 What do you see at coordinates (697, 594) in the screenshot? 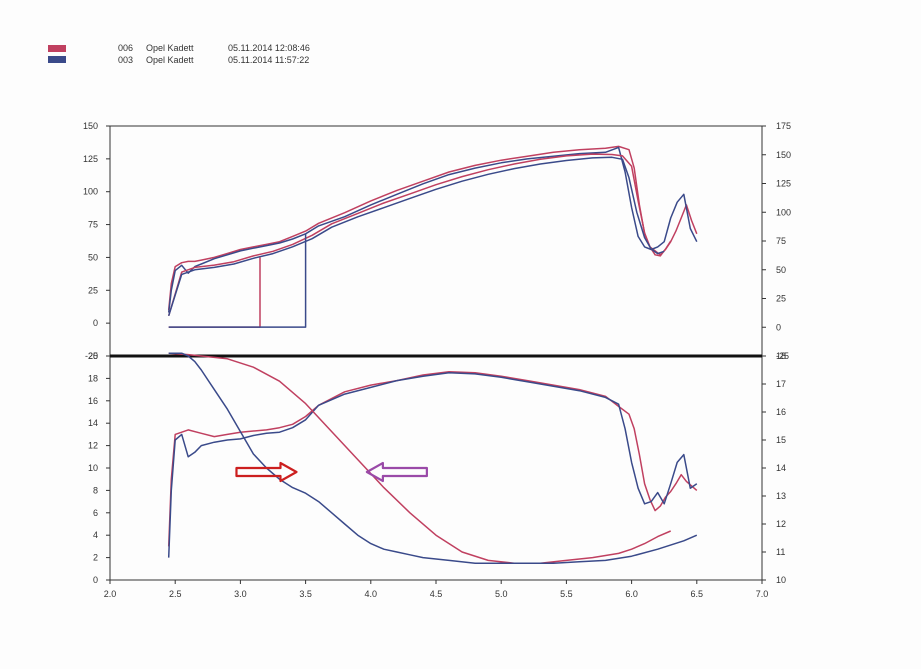
I see `x-tick-label: 6.5` at bounding box center [697, 594].